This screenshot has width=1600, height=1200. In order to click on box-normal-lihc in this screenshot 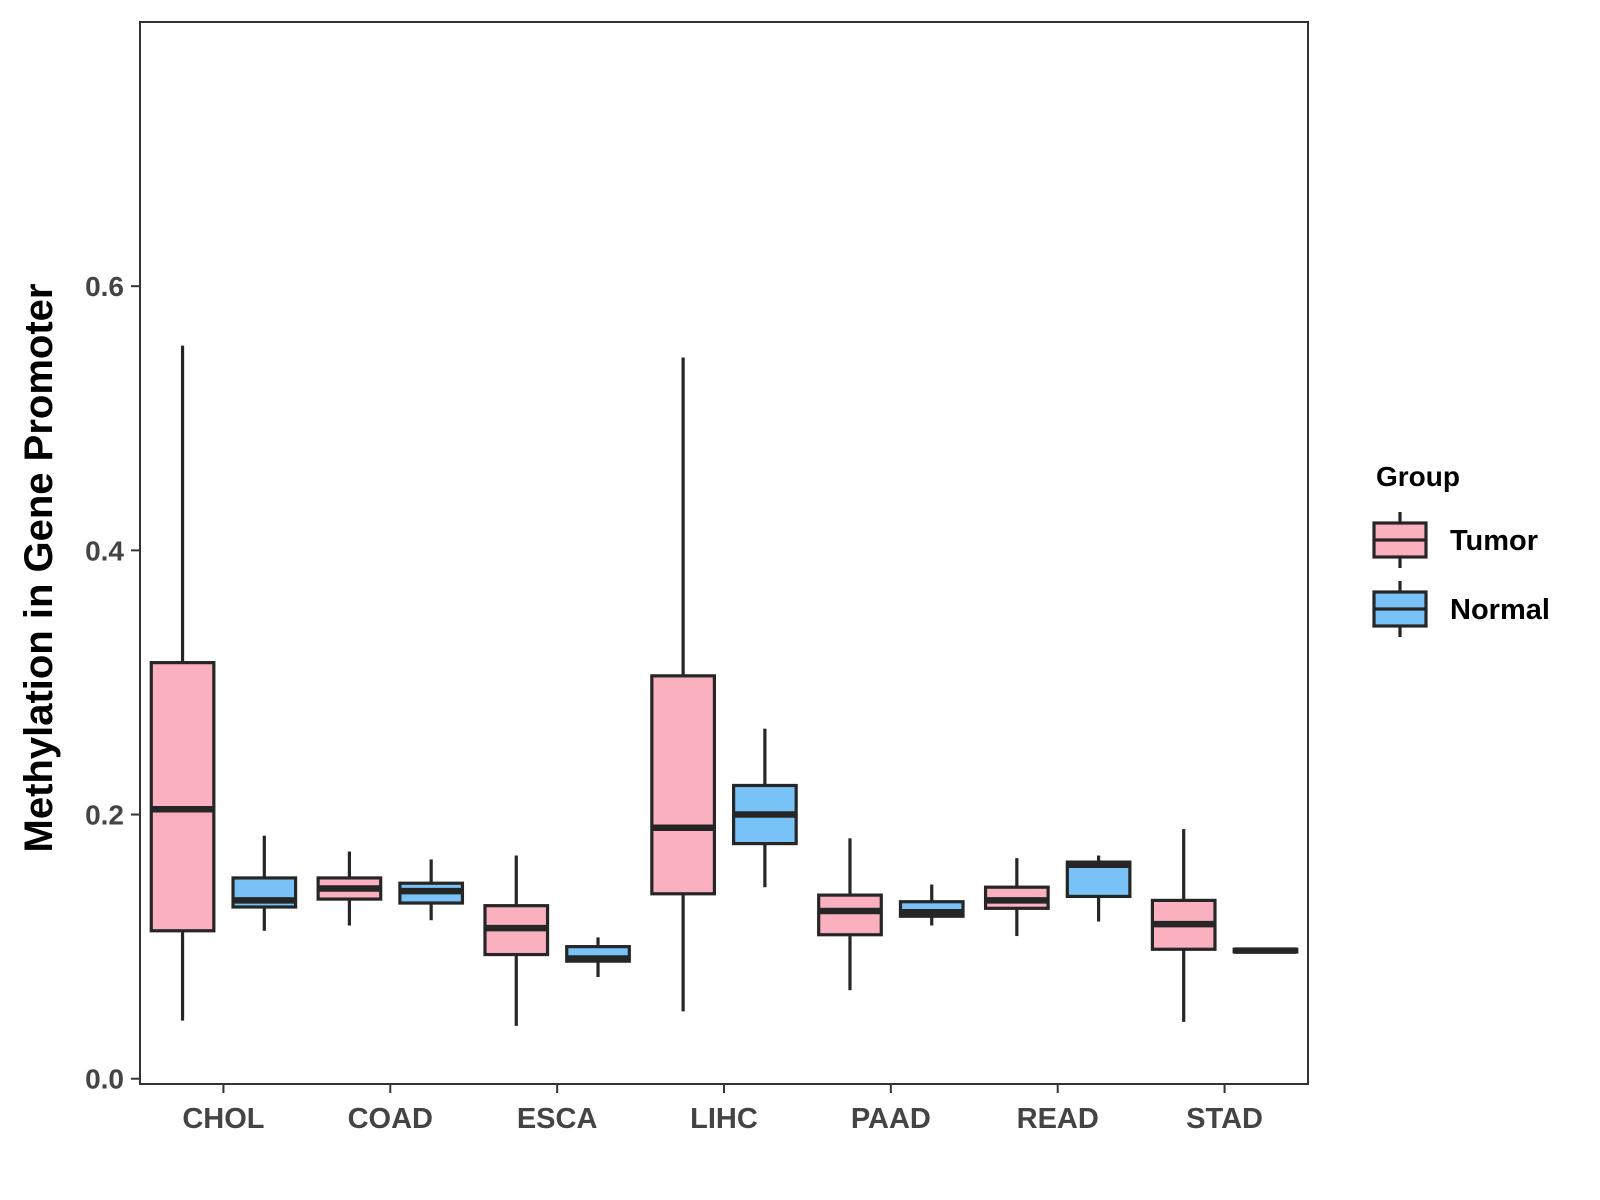, I will do `click(764, 808)`.